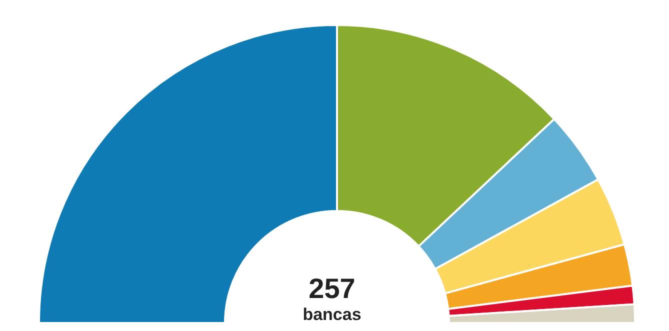 This screenshot has width=669, height=331. Describe the element at coordinates (332, 314) in the screenshot. I see `text: bancas` at that location.